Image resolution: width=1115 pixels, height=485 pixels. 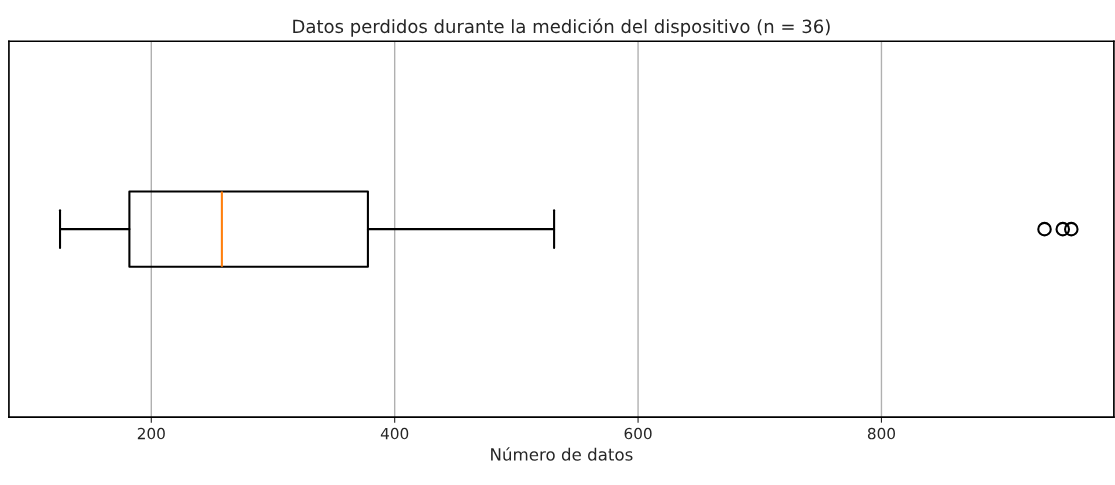 What do you see at coordinates (881, 433) in the screenshot?
I see `x-tick-label: 800` at bounding box center [881, 433].